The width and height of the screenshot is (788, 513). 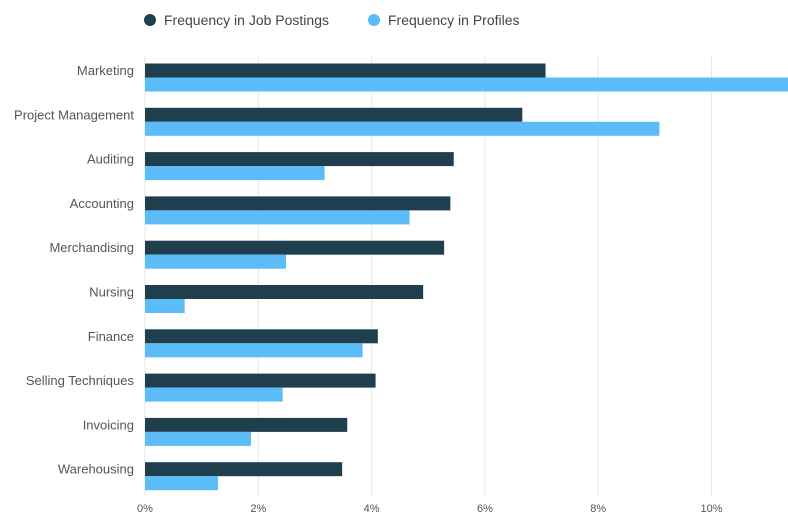 I want to click on x-axis-ticks: 0% 2% 4% 6% 8% 10%, so click(x=430, y=508).